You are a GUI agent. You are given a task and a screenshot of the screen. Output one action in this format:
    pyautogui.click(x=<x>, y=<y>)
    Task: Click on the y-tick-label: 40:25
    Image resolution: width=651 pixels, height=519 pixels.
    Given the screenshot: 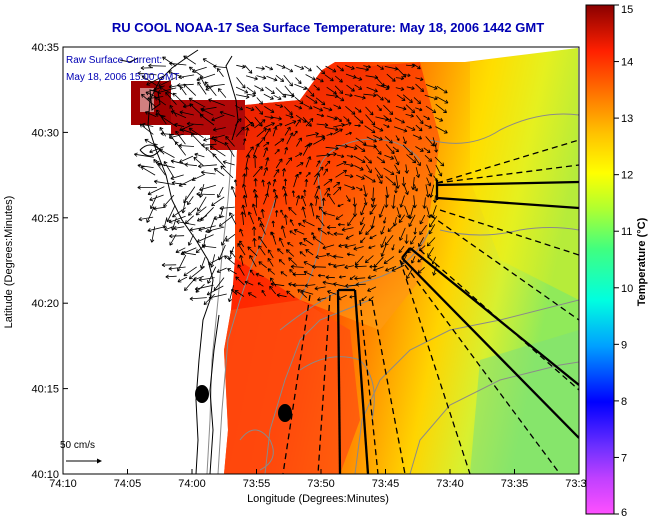 What is the action you would take?
    pyautogui.click(x=45, y=219)
    